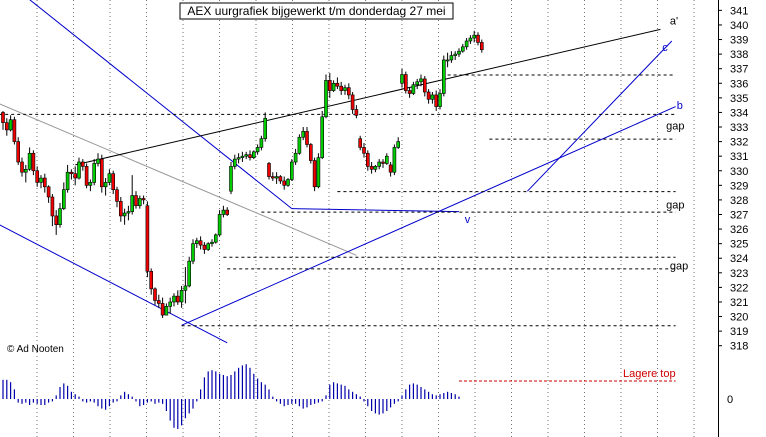 This screenshot has width=766, height=437. Describe the element at coordinates (739, 186) in the screenshot. I see `y-tick-label: 329` at that location.